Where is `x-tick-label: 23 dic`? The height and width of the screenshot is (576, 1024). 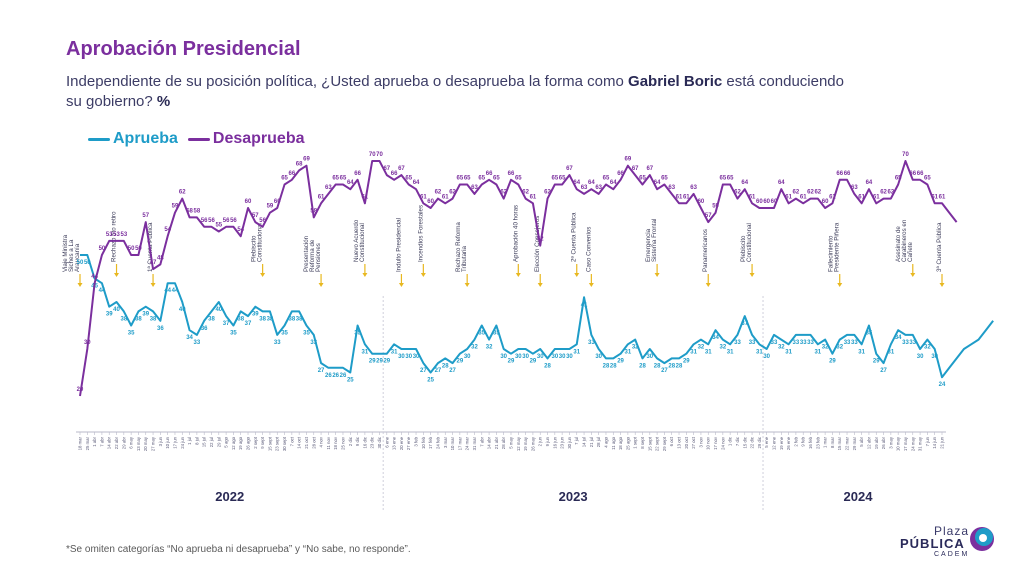
x-tick-label: 23 dic is located at coordinates (372, 442).